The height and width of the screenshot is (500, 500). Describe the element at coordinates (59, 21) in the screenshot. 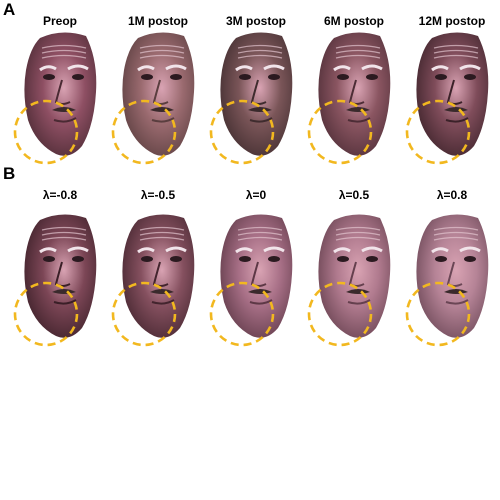

I see `col-label-preop: Preop` at that location.